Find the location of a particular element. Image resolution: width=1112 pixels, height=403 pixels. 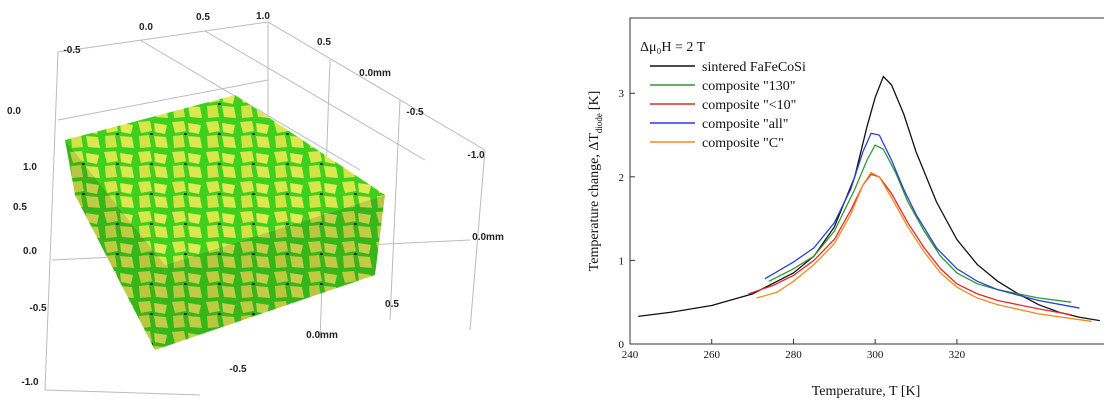

slab-right is located at coordinates (270, 272).